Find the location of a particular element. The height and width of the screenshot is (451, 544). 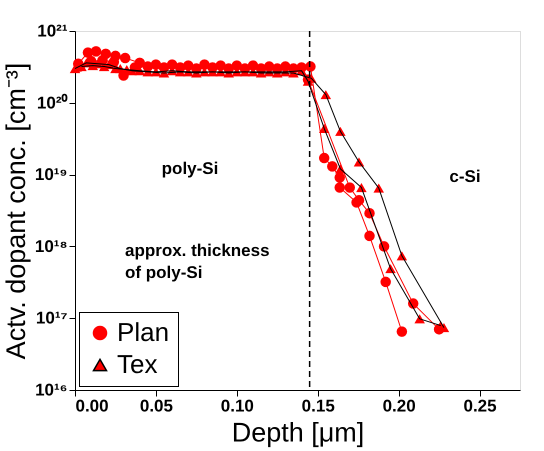

y-tick-label: 10²¹ is located at coordinates (52, 31).